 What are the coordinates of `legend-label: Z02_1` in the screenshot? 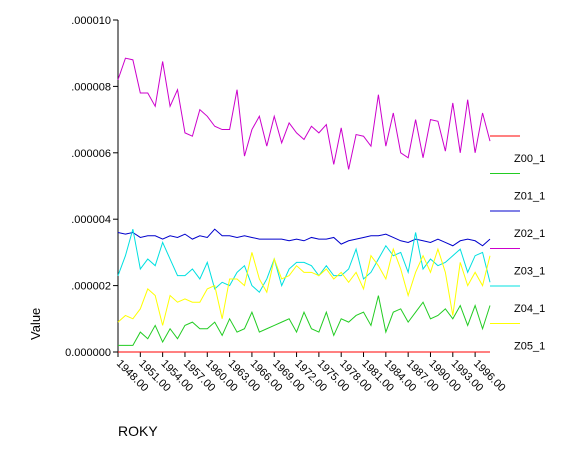 It's located at (529, 234).